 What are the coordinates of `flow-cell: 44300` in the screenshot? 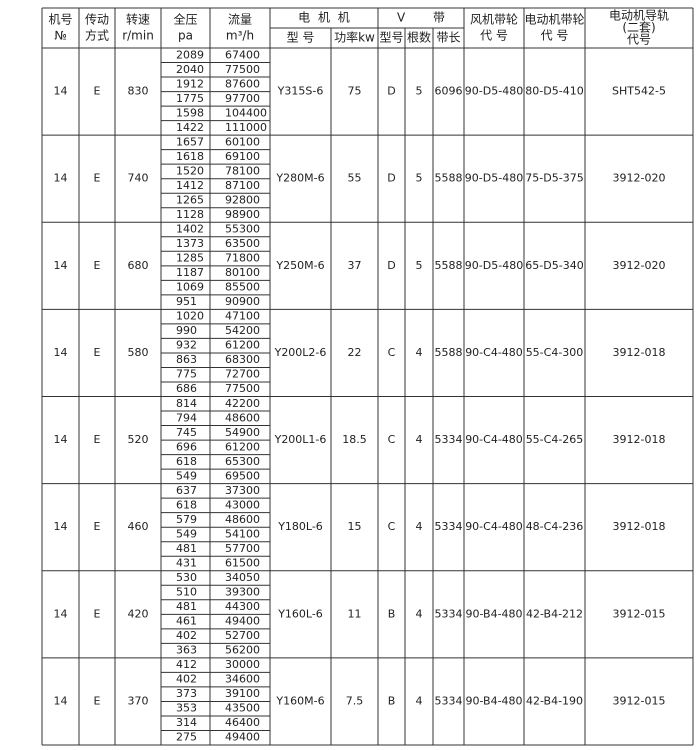 It's located at (242, 606).